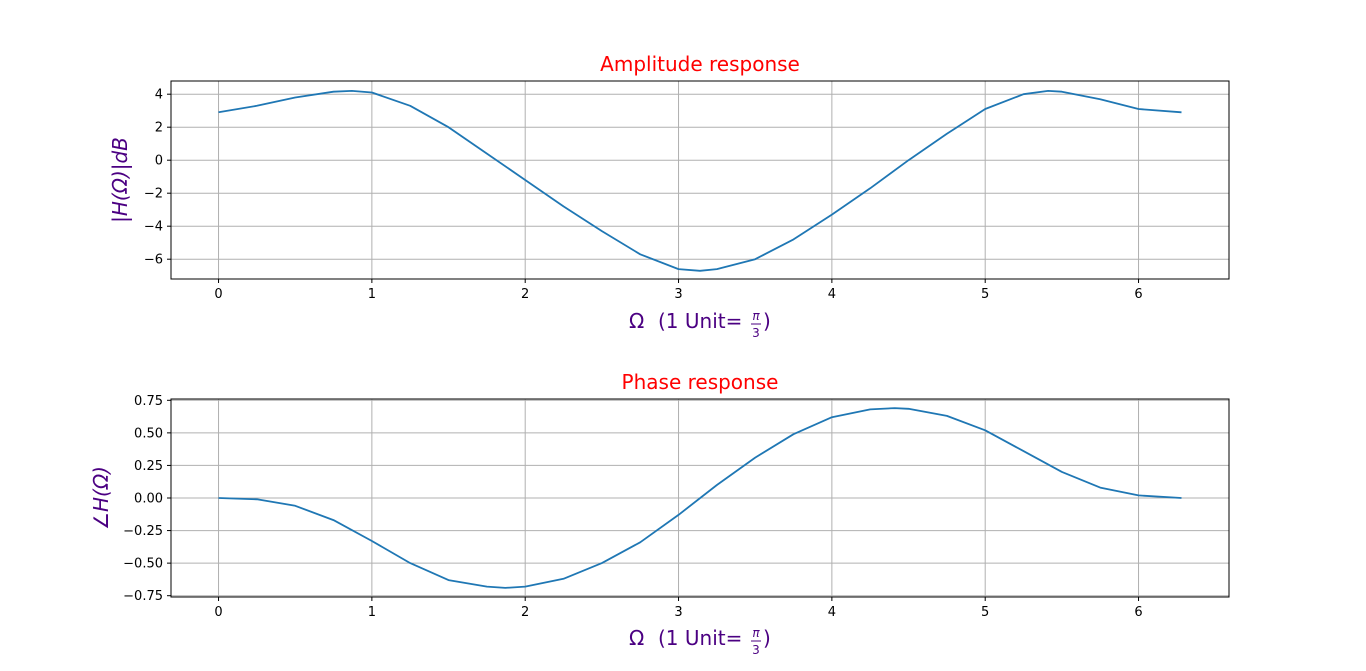 This screenshot has width=1366, height=671. Describe the element at coordinates (700, 64) in the screenshot. I see `chart-title: Amplitude response` at that location.